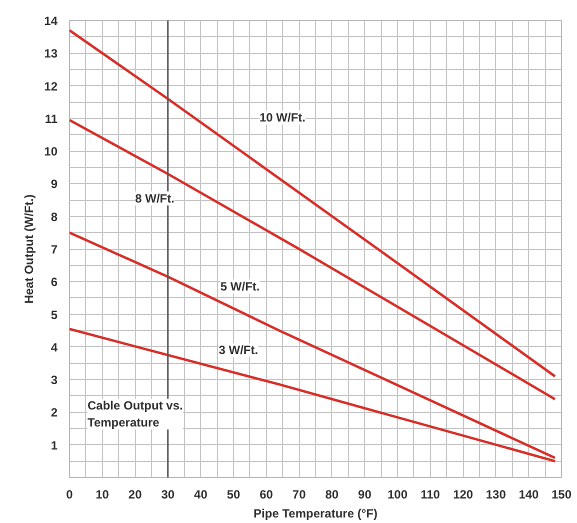 The height and width of the screenshot is (523, 577). Describe the element at coordinates (201, 495) in the screenshot. I see `x-tick-label: 40` at that location.